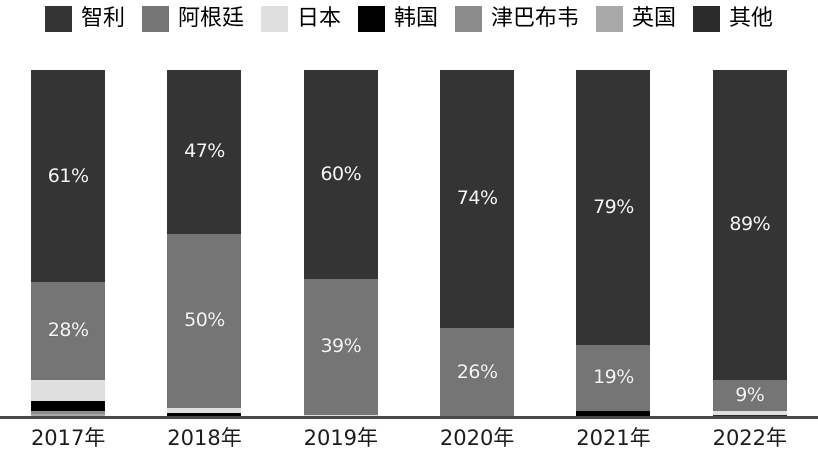 The width and height of the screenshot is (818, 461). What do you see at coordinates (409, 438) in the screenshot?
I see `x-axis-labels: 2017年 2018年 2019年 2020年 2021年 2022年` at bounding box center [409, 438].